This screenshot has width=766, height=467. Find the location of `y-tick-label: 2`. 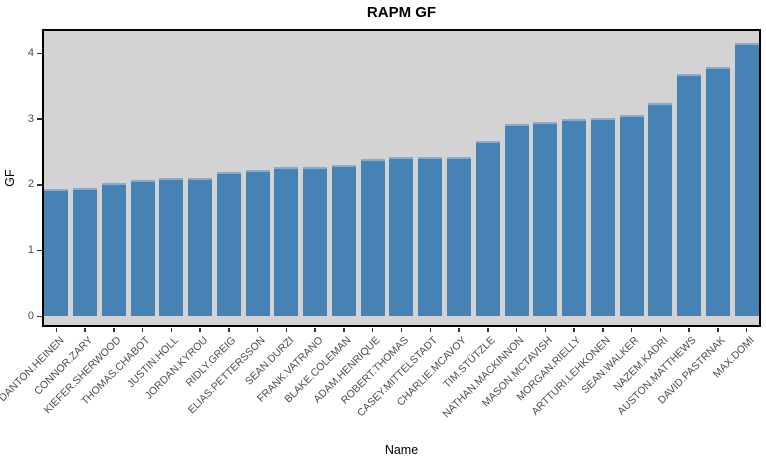

y-tick-label: 2 is located at coordinates (30, 184).